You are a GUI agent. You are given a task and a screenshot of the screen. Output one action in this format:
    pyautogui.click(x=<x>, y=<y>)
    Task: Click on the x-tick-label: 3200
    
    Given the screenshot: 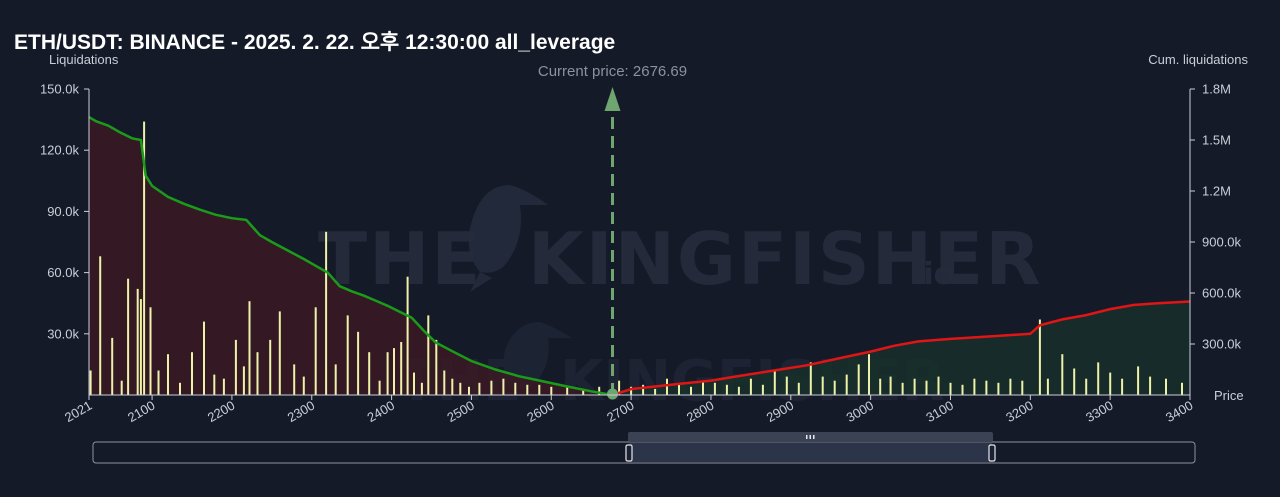 What is the action you would take?
    pyautogui.click(x=1019, y=411)
    